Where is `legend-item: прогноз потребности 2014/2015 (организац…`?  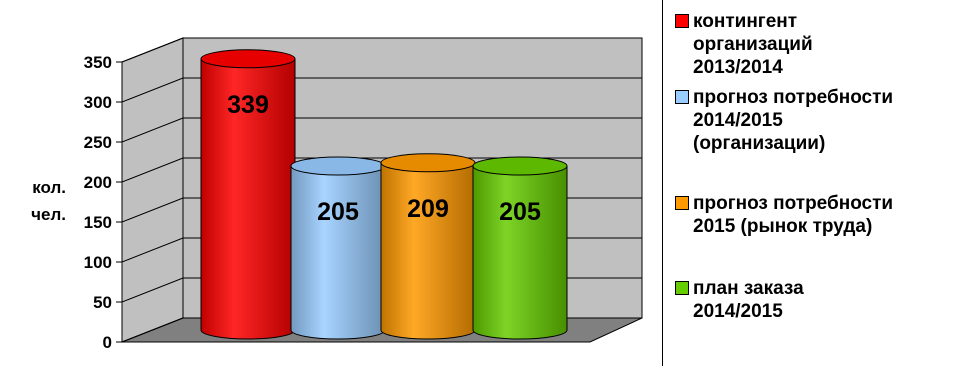
legend-item: прогноз потребности 2014/2015 (организац… is located at coordinates (827, 120).